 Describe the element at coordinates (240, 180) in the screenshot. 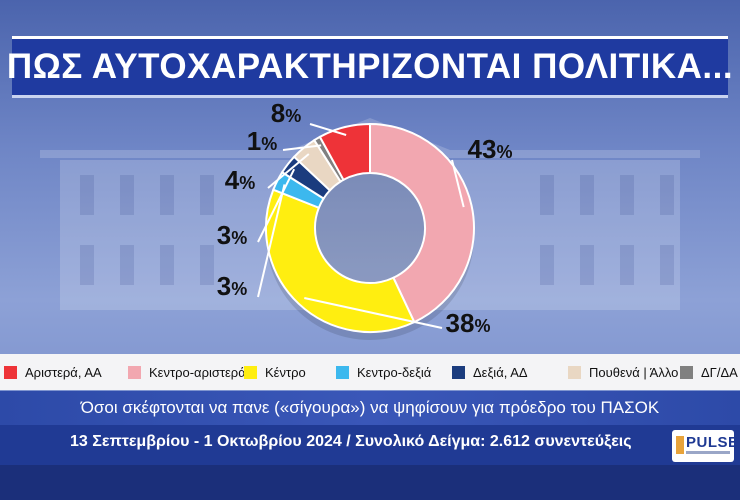

I see `data-label-5: 4%` at that location.